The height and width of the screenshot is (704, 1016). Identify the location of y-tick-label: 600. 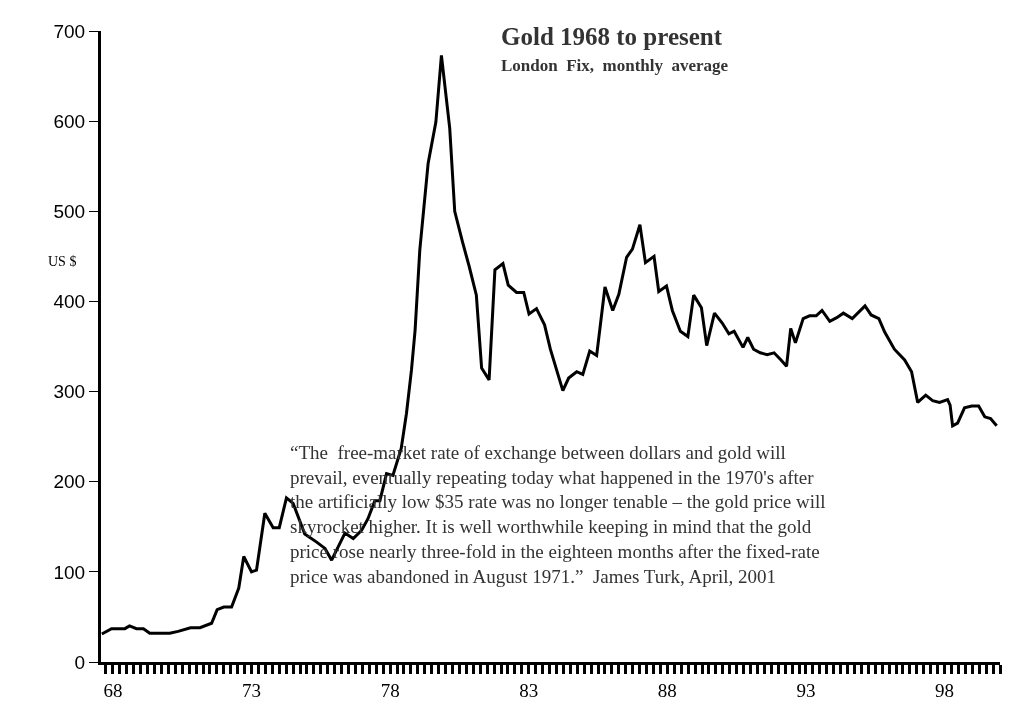
(69, 121).